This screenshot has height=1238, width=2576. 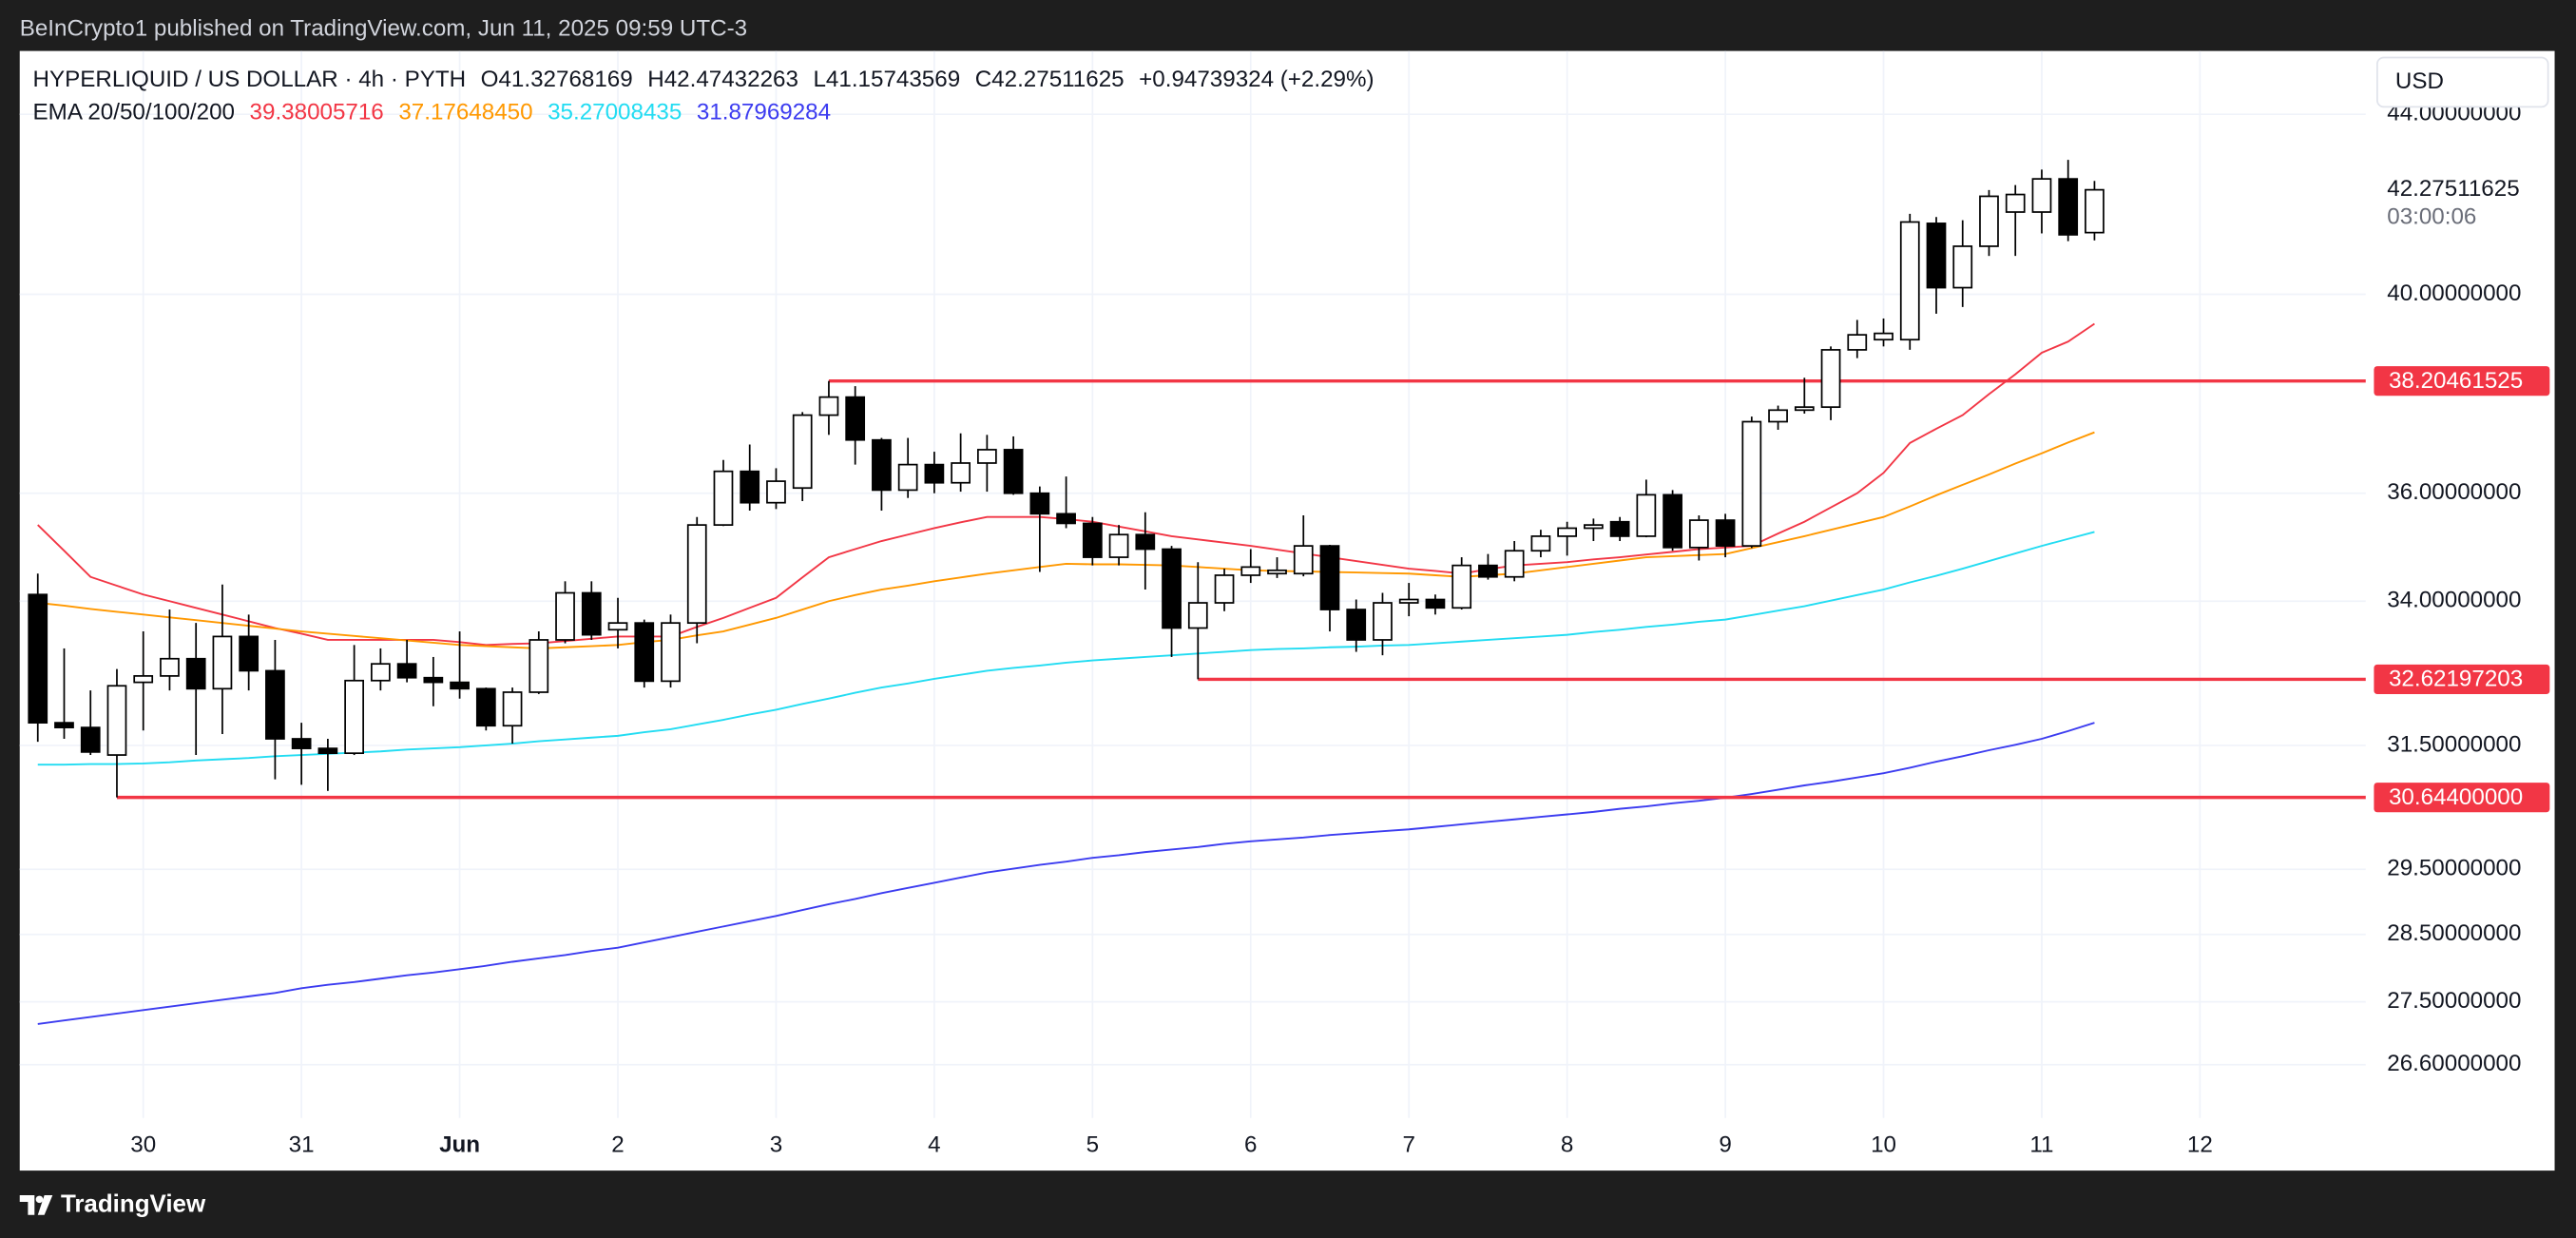 I want to click on currency-button-box, so click(x=2462, y=82).